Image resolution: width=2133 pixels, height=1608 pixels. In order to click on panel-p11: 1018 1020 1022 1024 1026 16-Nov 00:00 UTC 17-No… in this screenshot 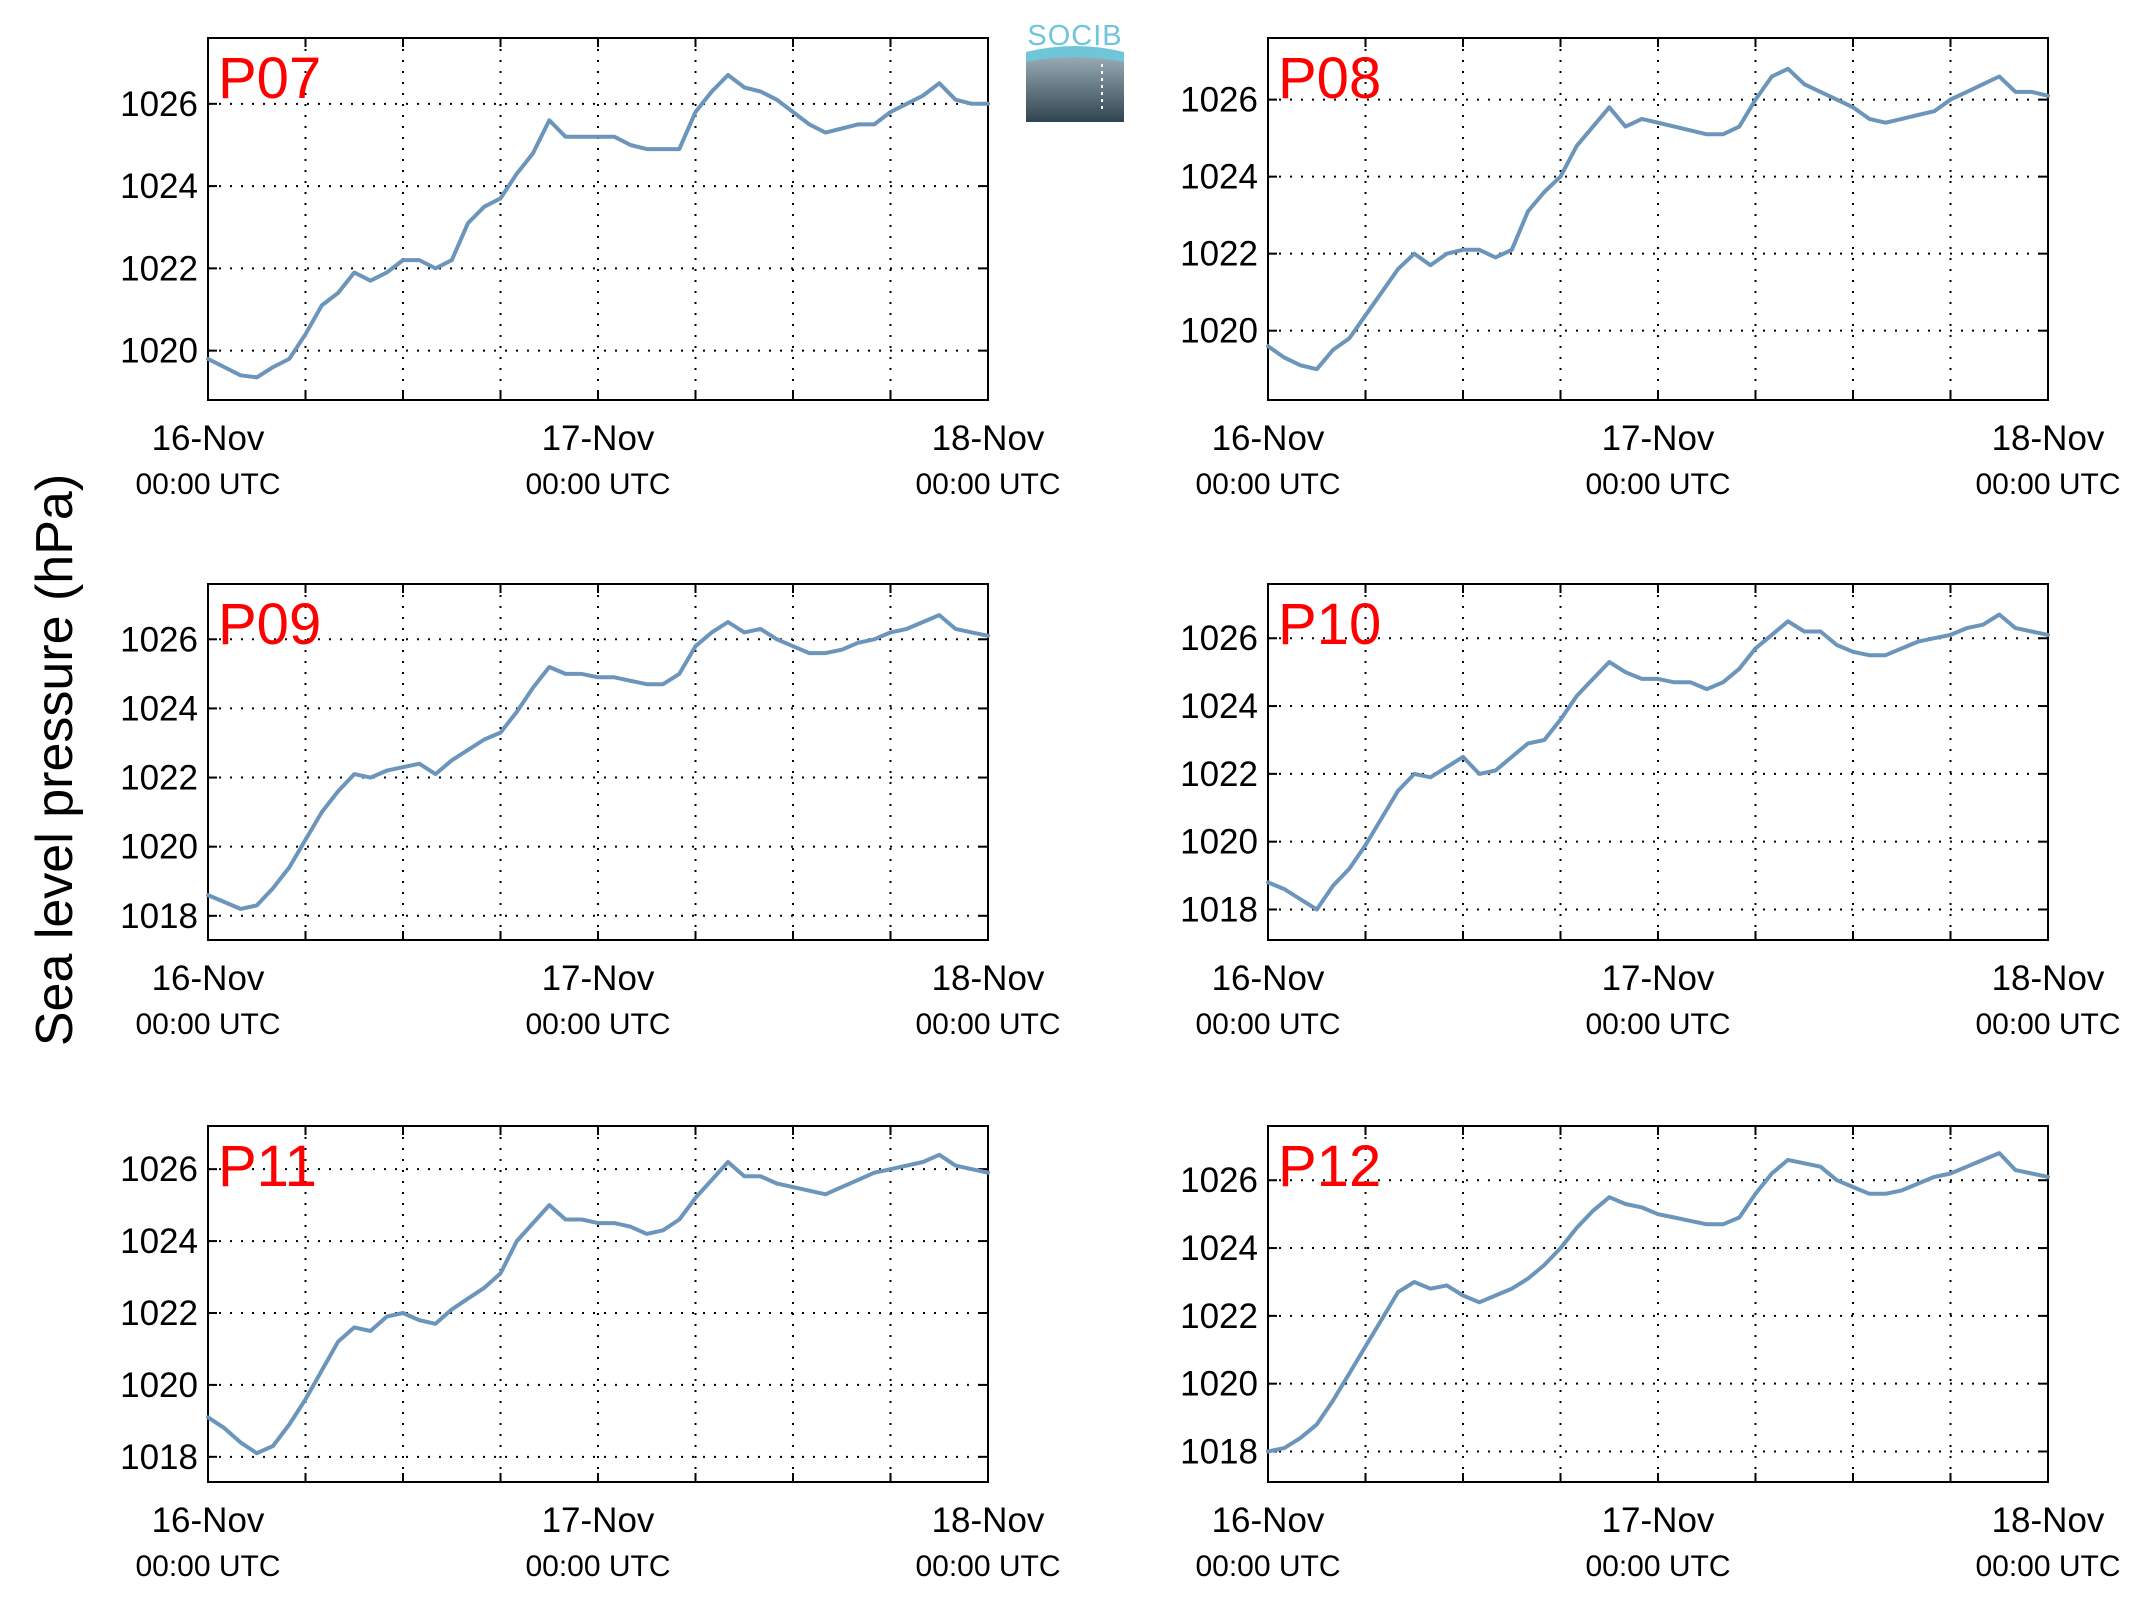, I will do `click(590, 1354)`.